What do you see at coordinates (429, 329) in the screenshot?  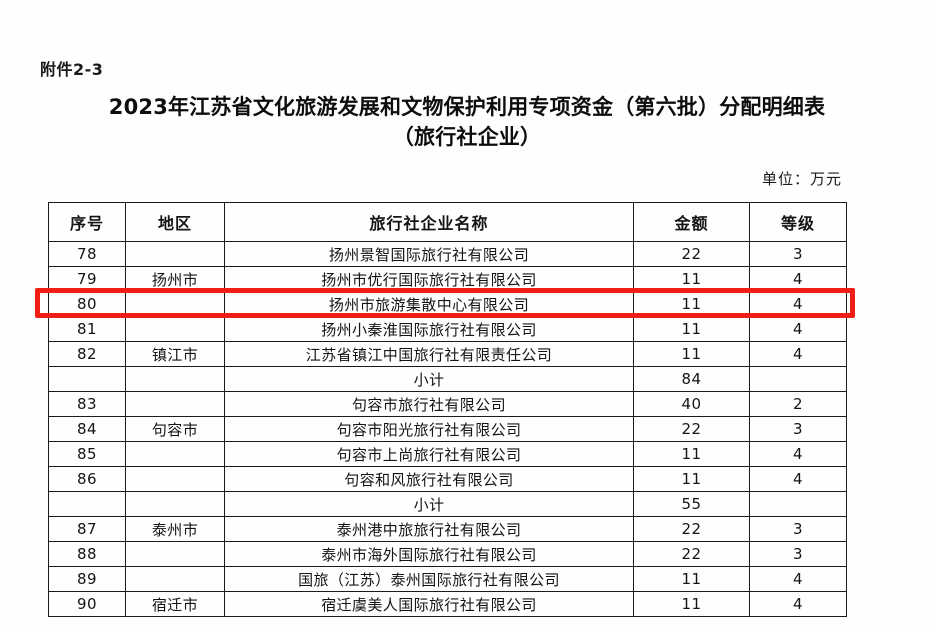 I see `cell-name: 扬州小秦淮国际旅行社有限公司` at bounding box center [429, 329].